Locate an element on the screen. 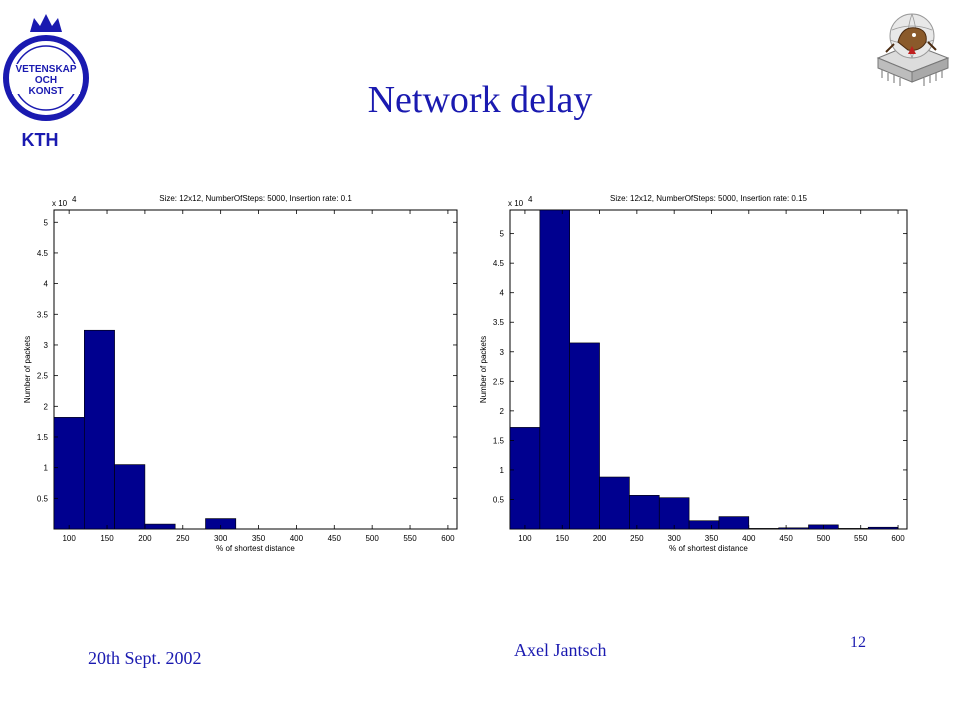 This screenshot has width=960, height=720. page-number: 12 is located at coordinates (858, 642).